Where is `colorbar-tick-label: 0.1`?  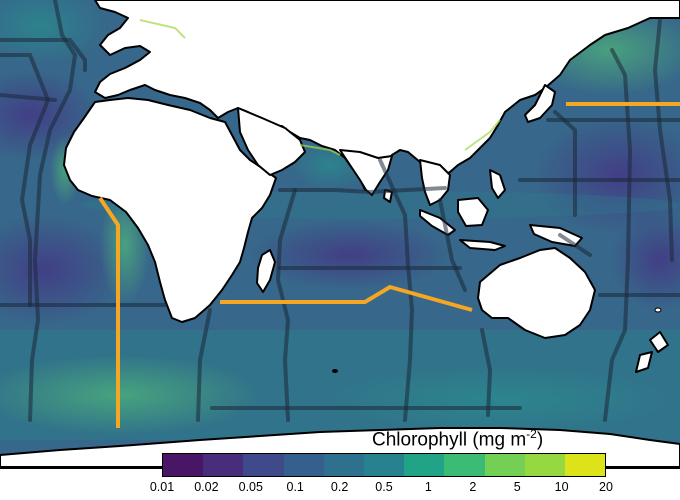 colorbar-tick-label: 0.1 is located at coordinates (295, 487).